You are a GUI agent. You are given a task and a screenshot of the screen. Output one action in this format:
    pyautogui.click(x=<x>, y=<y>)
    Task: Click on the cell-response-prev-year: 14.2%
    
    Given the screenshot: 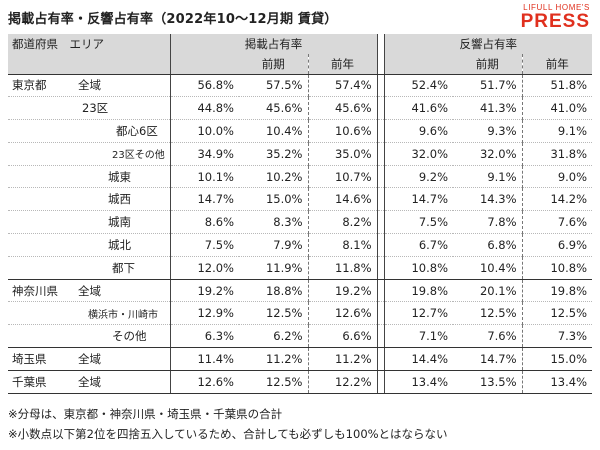 What is the action you would take?
    pyautogui.click(x=557, y=199)
    